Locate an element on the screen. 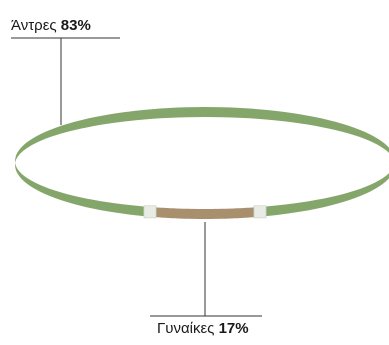 The width and height of the screenshot is (389, 345). label-men: Άντρες 83% is located at coordinates (51, 26).